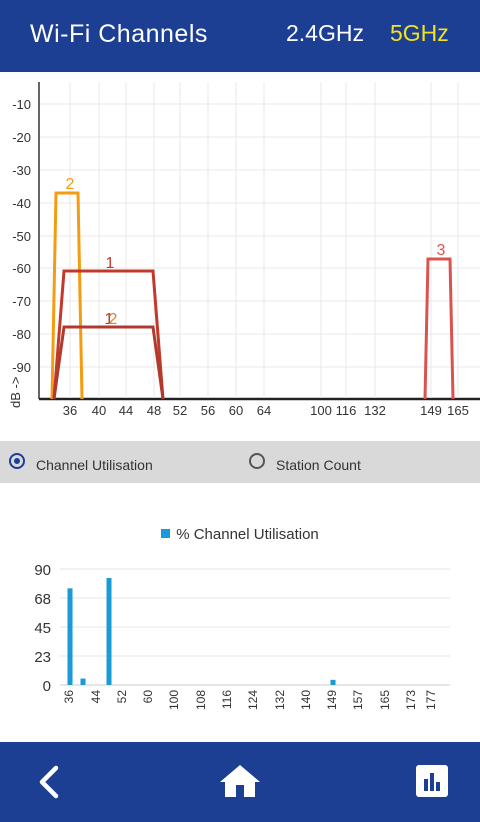 The width and height of the screenshot is (480, 822). Describe the element at coordinates (42, 599) in the screenshot. I see `util-y-tick: 68` at that location.